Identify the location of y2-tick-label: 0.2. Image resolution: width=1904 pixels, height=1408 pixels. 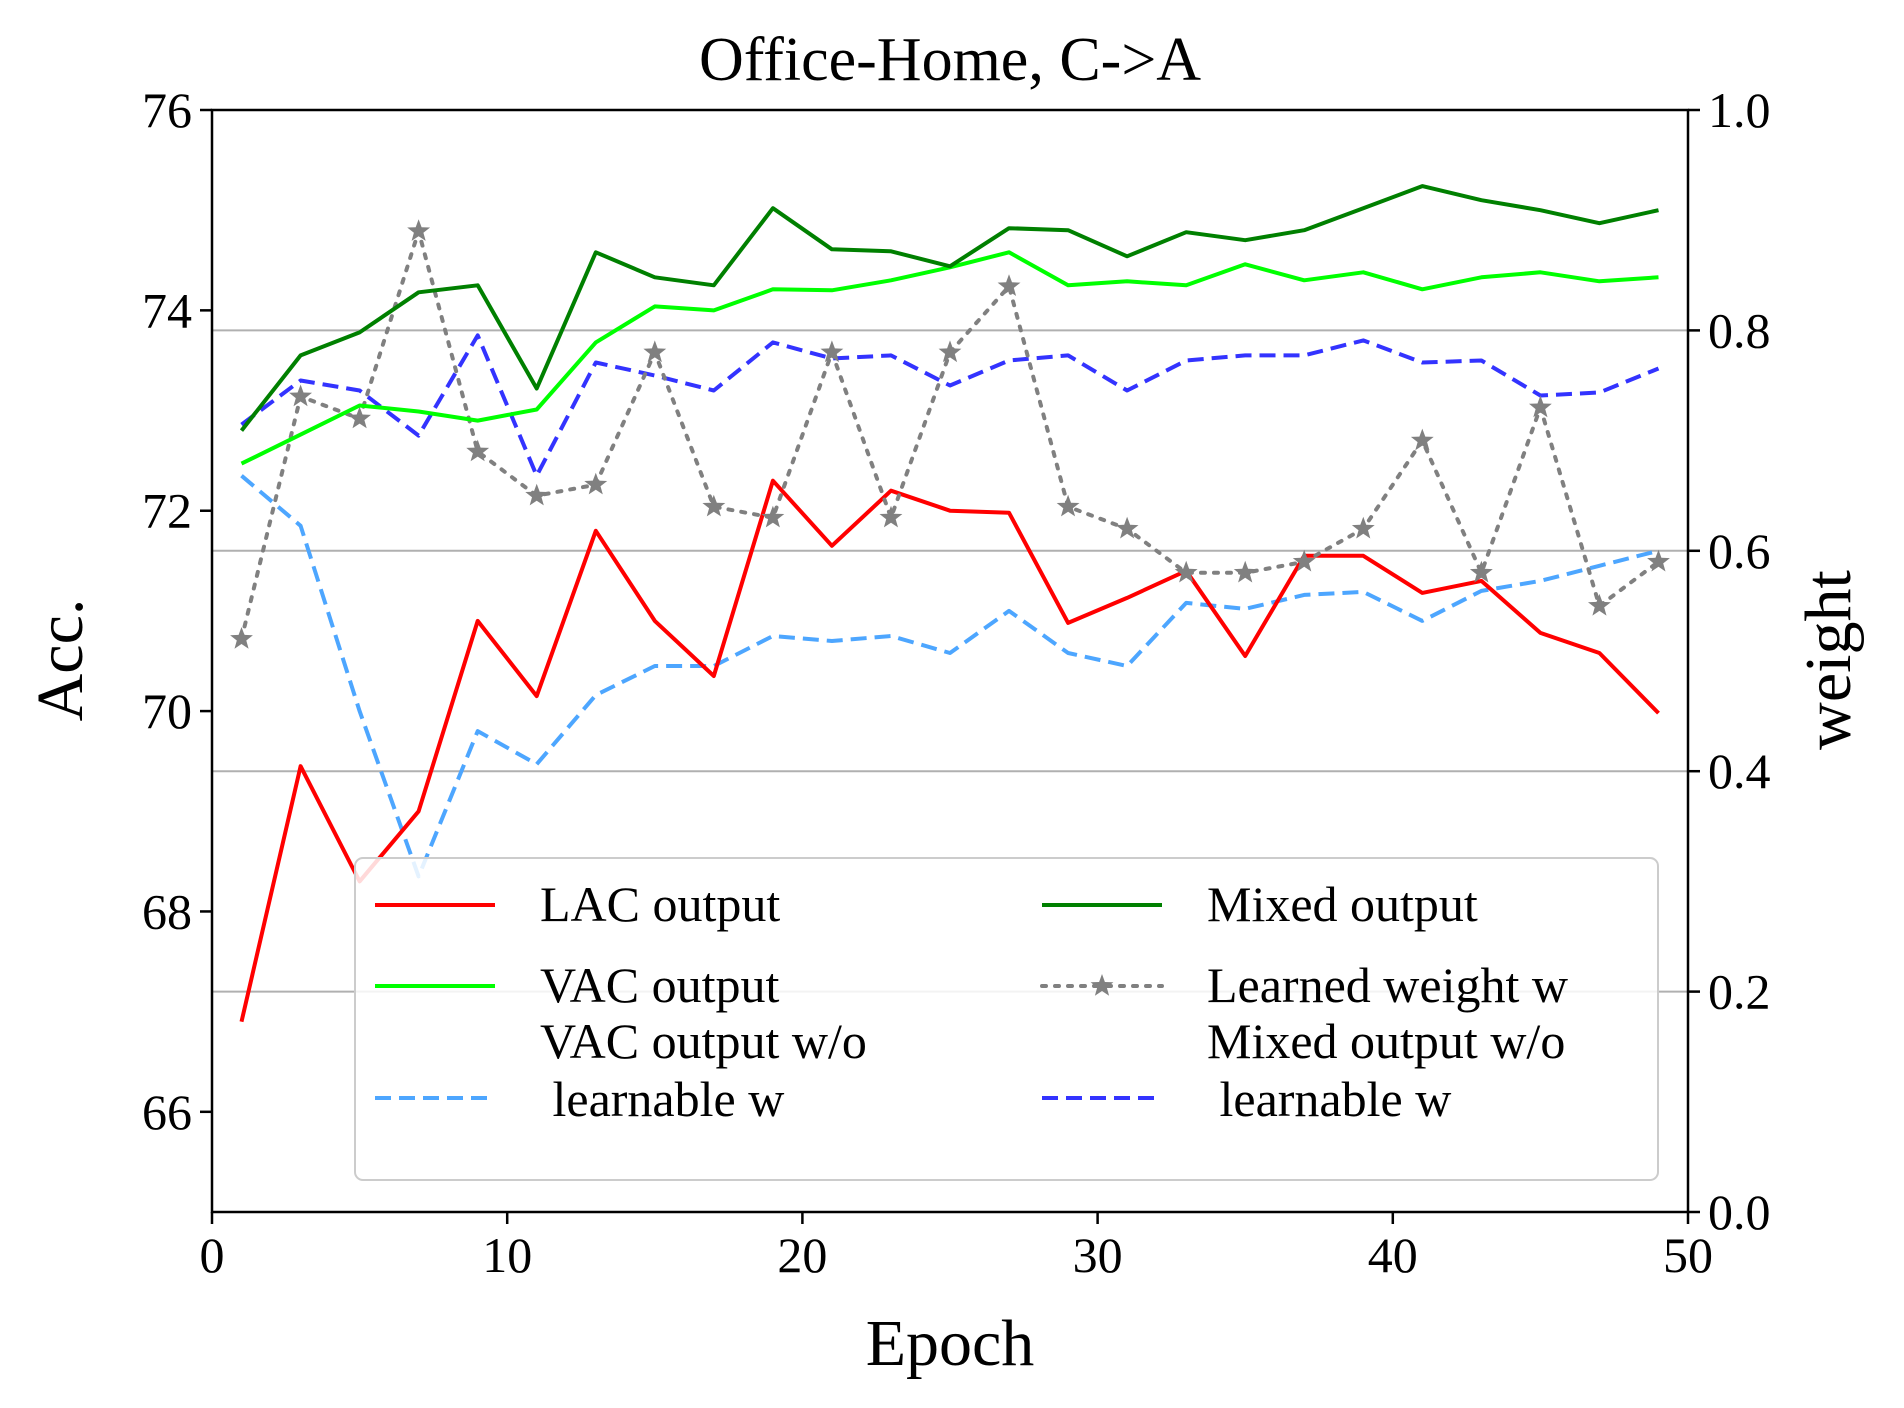
(1739, 992).